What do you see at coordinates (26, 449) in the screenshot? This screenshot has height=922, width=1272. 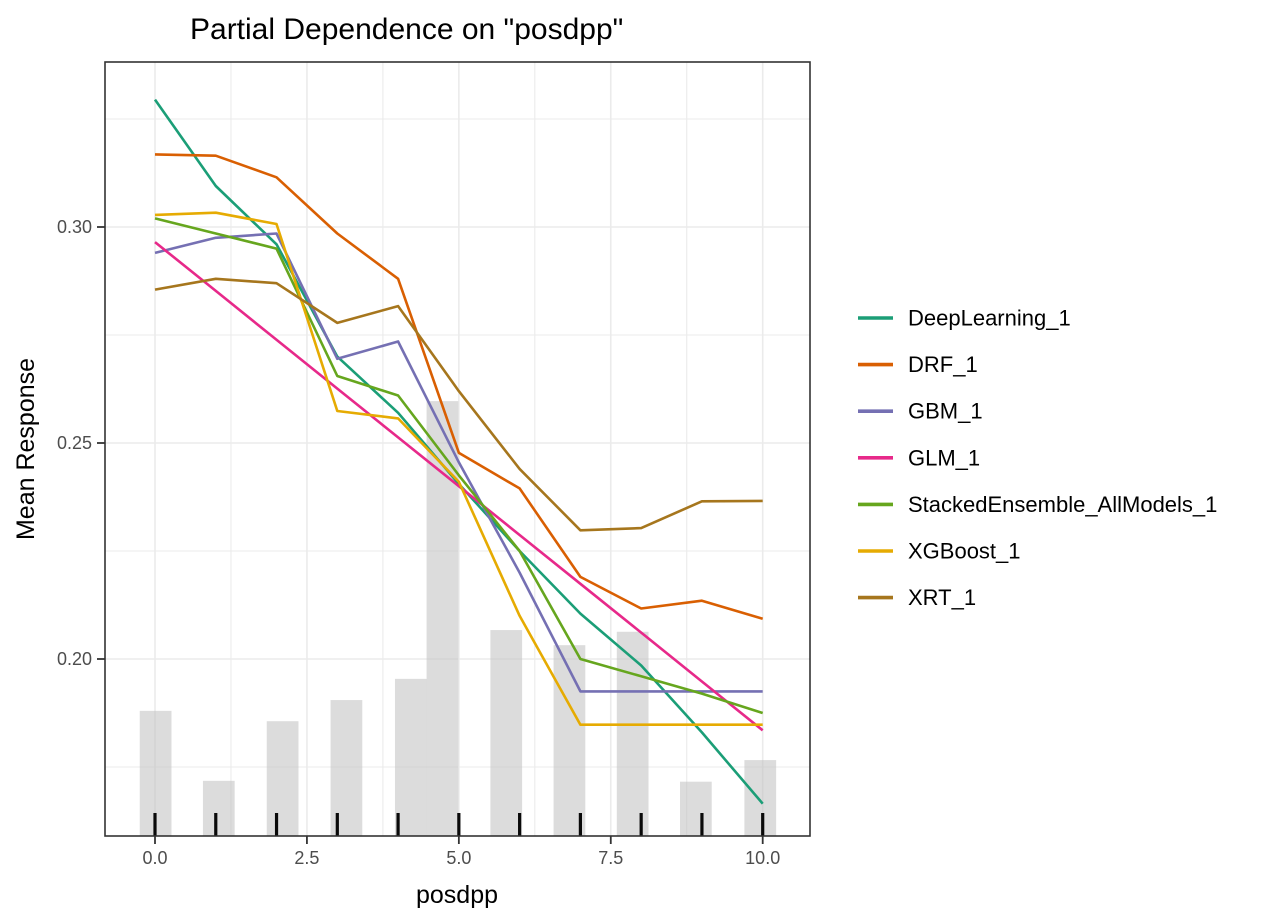 I see `y-axis-title: Mean Response` at bounding box center [26, 449].